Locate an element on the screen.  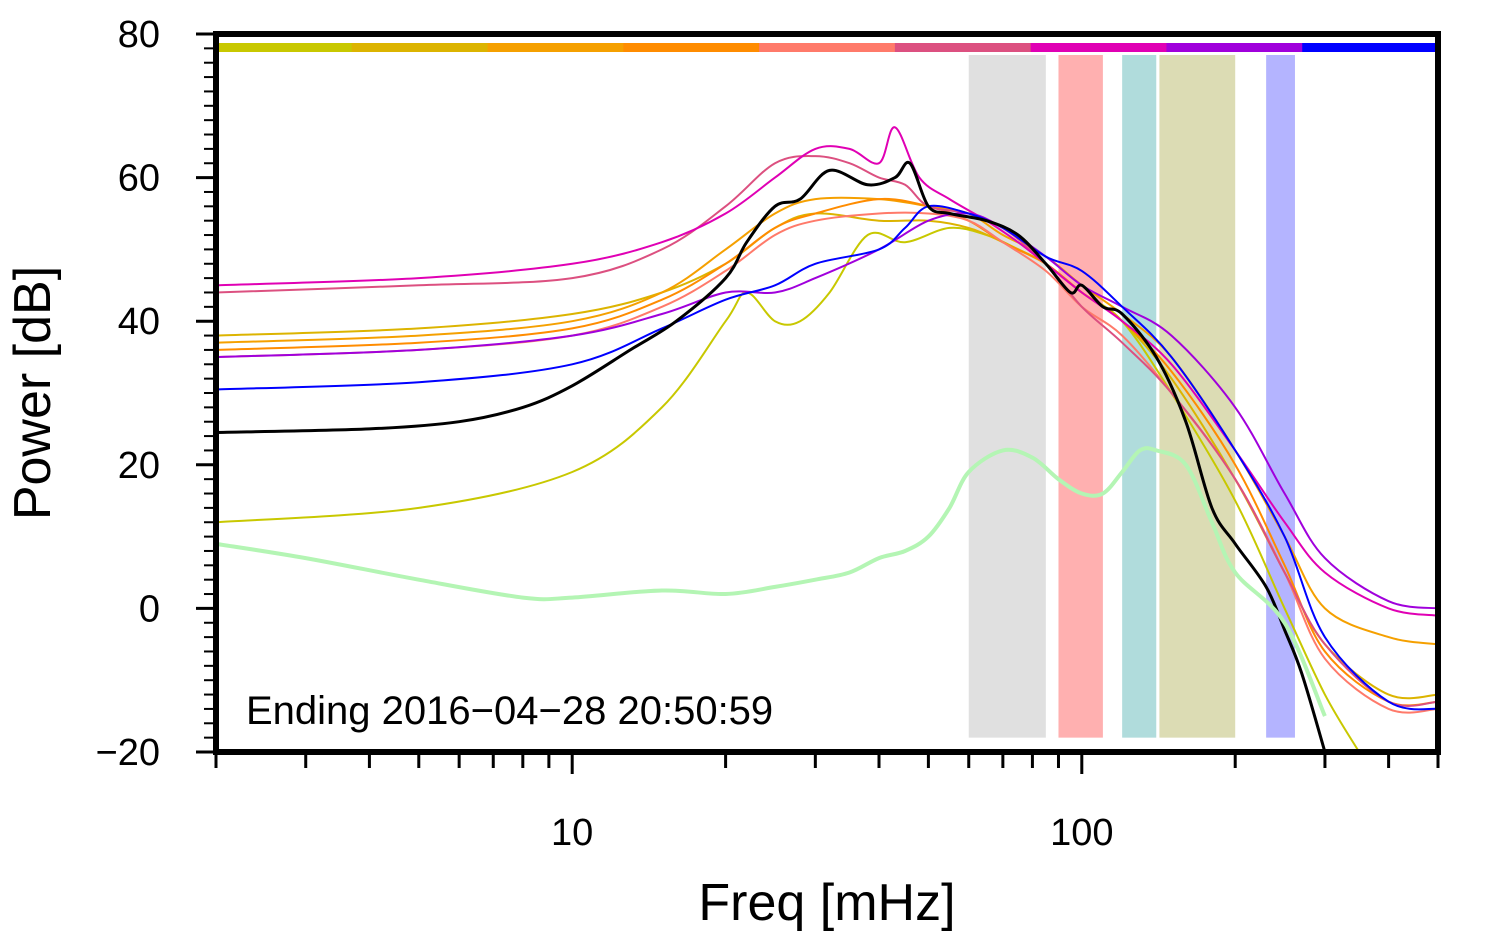
y-tick-label: 20 is located at coordinates (139, 466).